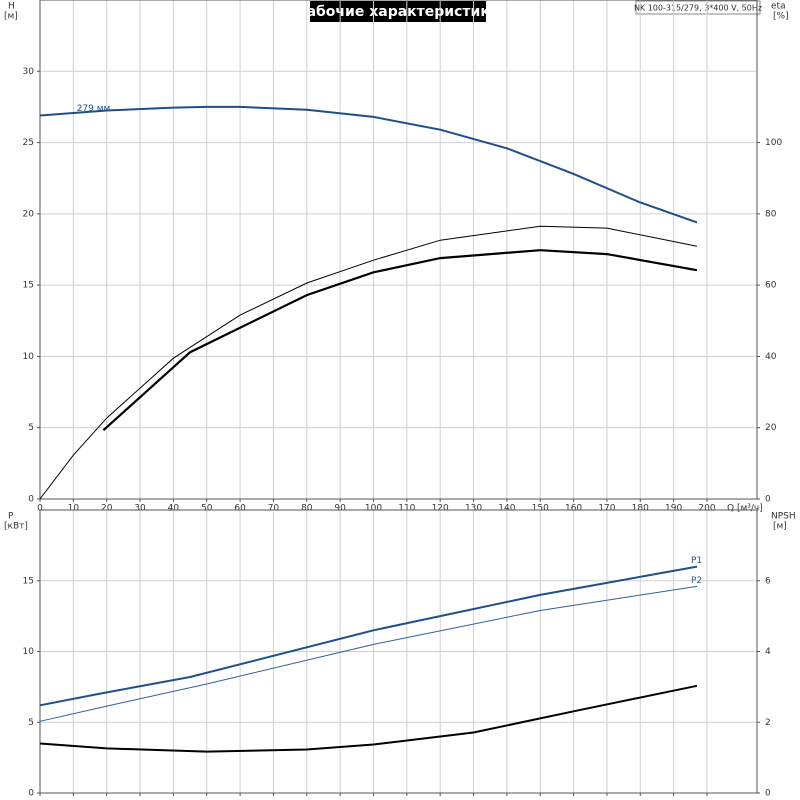 Image resolution: width=800 pixels, height=800 pixels. Describe the element at coordinates (307, 509) in the screenshot. I see `x-tick-label: 80` at that location.